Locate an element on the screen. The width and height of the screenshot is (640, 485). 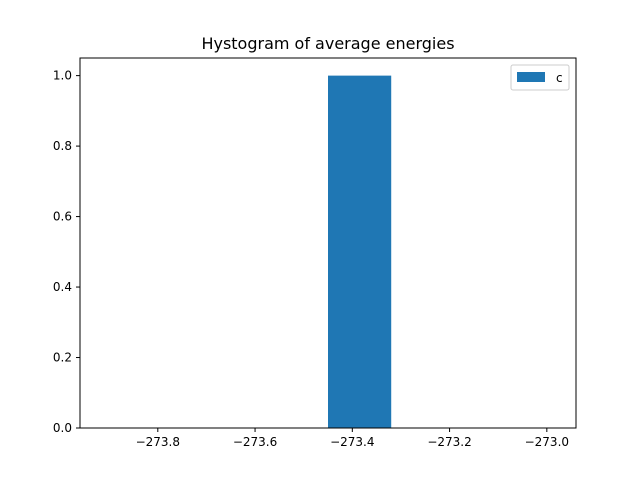
x-axis: −273.8 −273.6 −273.4 −273.2 −273.0 is located at coordinates (352, 438).